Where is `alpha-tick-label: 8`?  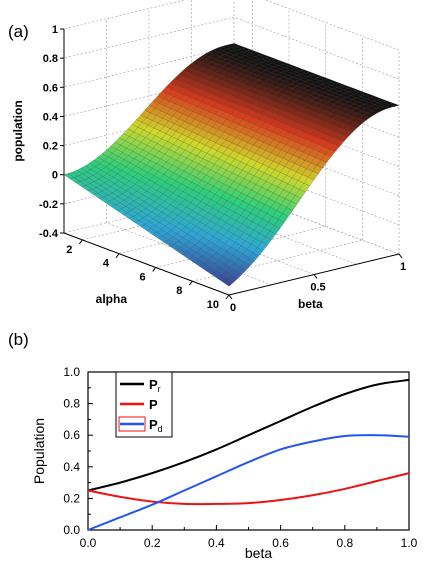 alpha-tick-label: 8 is located at coordinates (179, 291).